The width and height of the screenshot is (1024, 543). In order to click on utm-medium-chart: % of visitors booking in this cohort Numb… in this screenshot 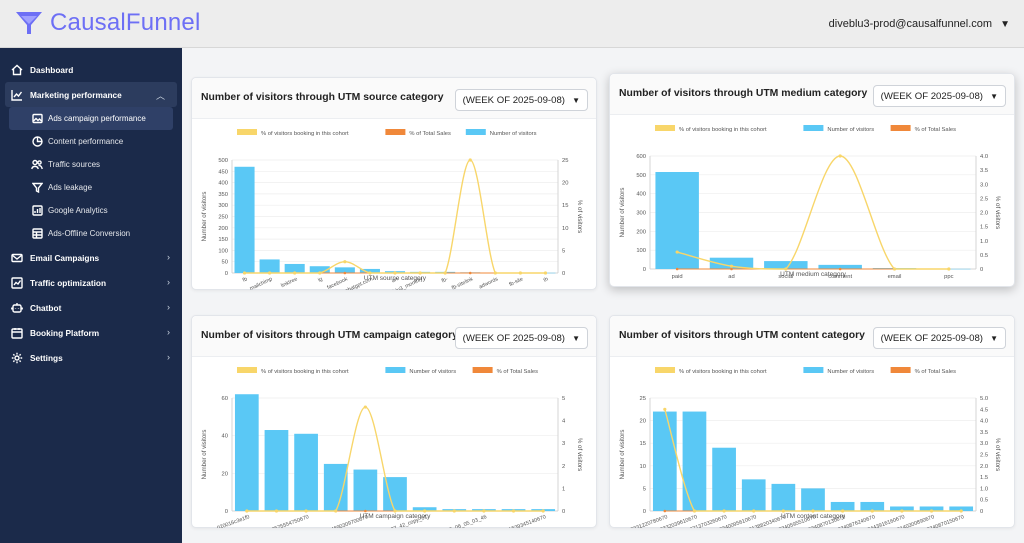, I will do `click(810, 202)`.